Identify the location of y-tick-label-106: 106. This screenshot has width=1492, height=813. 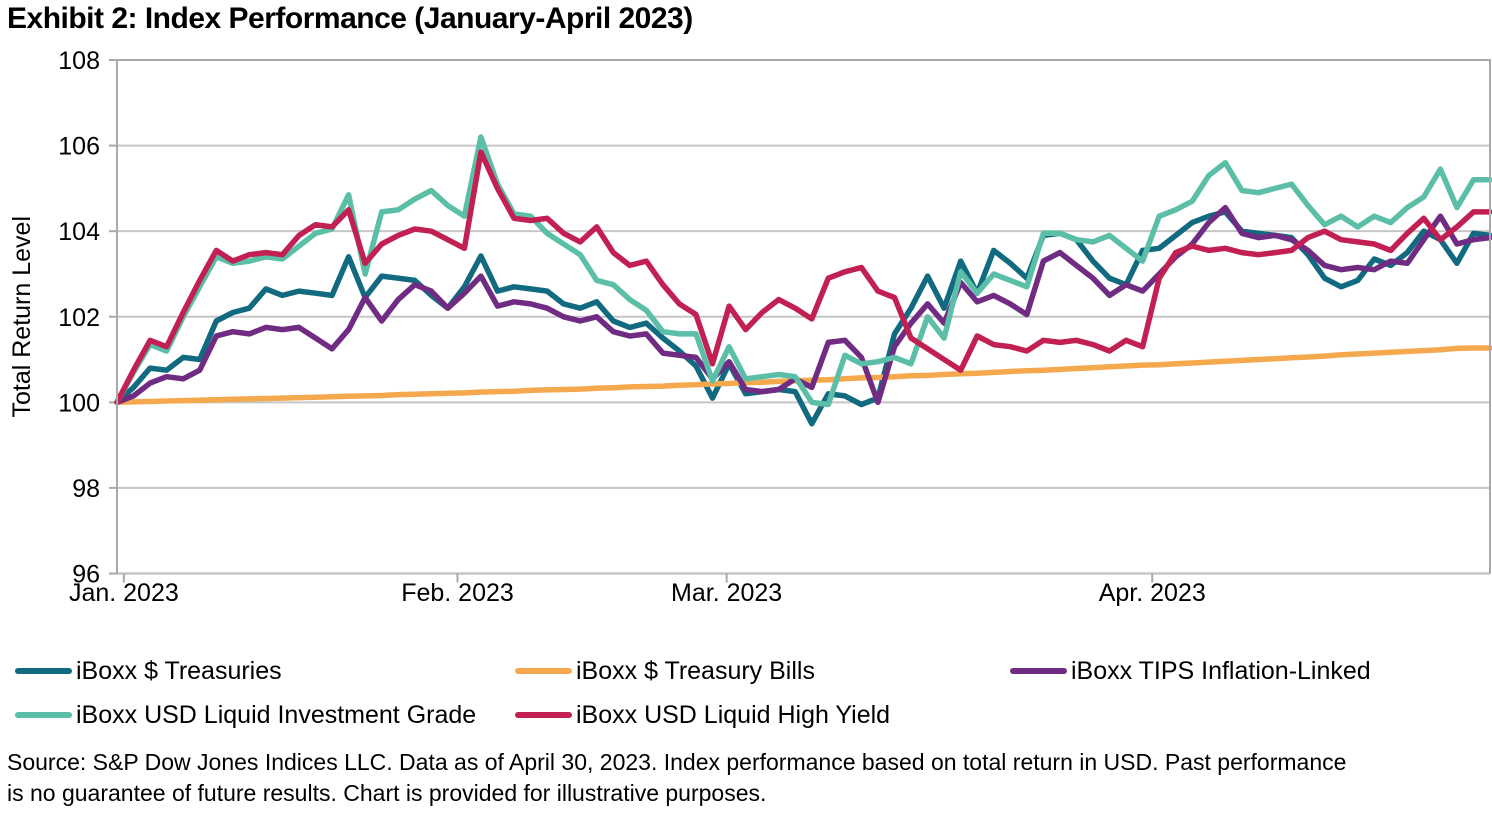
(79, 147).